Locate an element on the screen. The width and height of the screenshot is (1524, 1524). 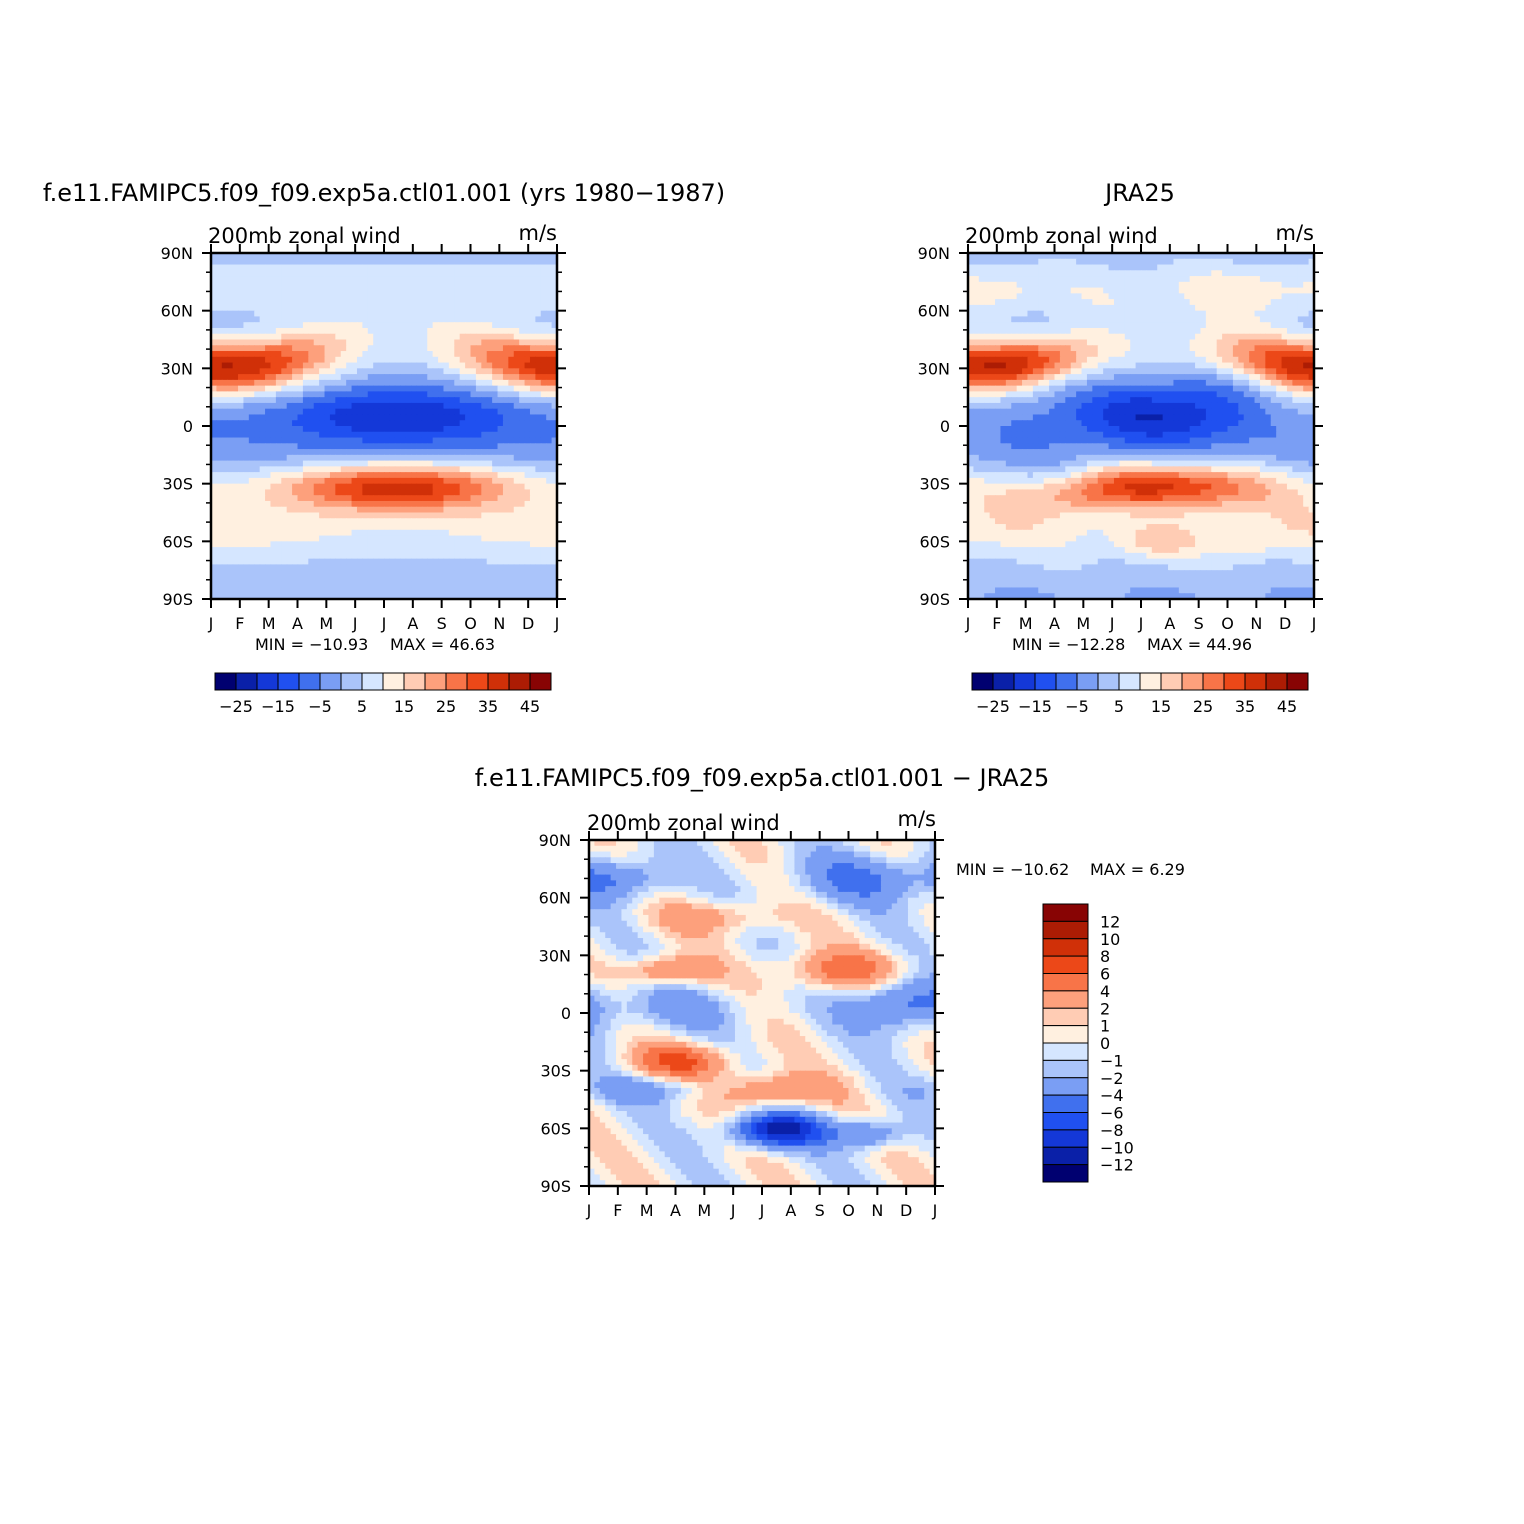
panel-1-x-tick-label: J is located at coordinates (355, 623).